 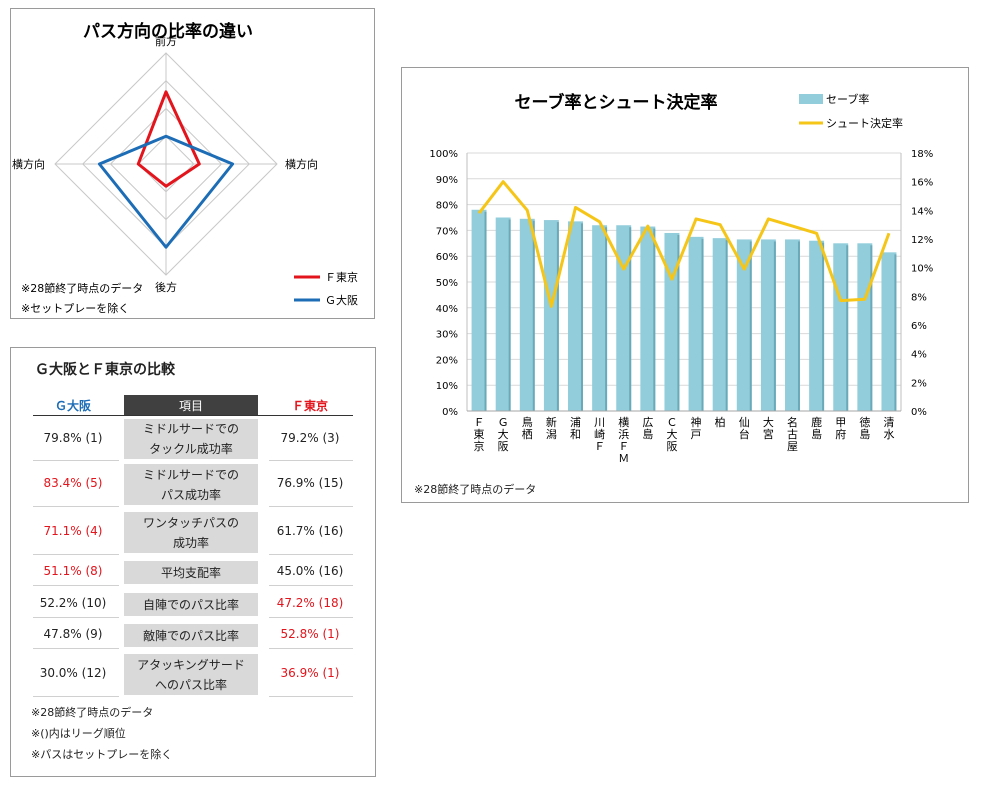 What do you see at coordinates (447, 360) in the screenshot?
I see `combo-left-tick-label: 20%` at bounding box center [447, 360].